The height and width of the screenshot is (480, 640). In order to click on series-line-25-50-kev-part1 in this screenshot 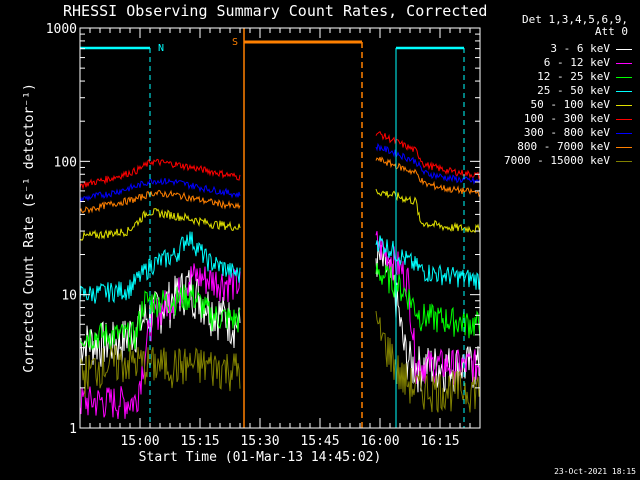, I will do `click(160, 267)`.